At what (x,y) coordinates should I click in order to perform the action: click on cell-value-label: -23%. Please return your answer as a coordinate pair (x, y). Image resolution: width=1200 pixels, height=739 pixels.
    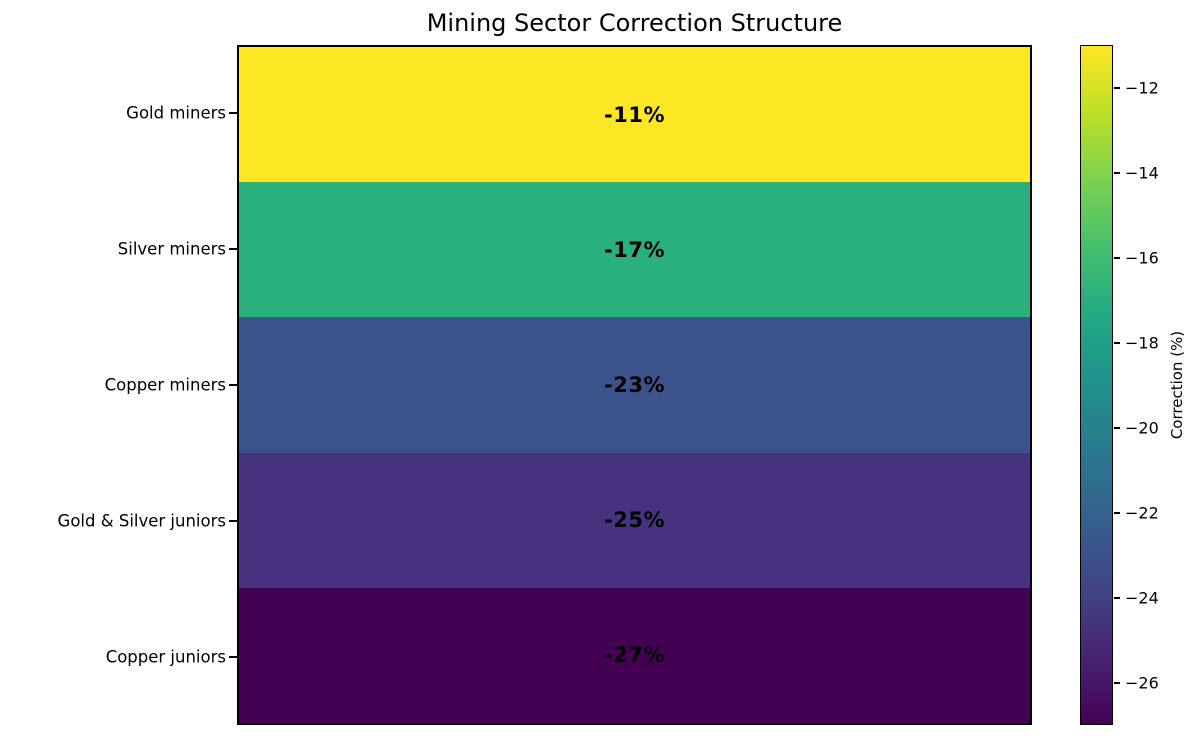
    Looking at the image, I should click on (634, 385).